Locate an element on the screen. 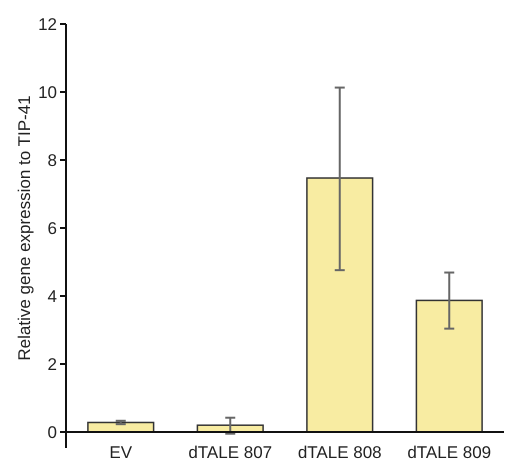  y-tick-label: 12 is located at coordinates (47, 24).